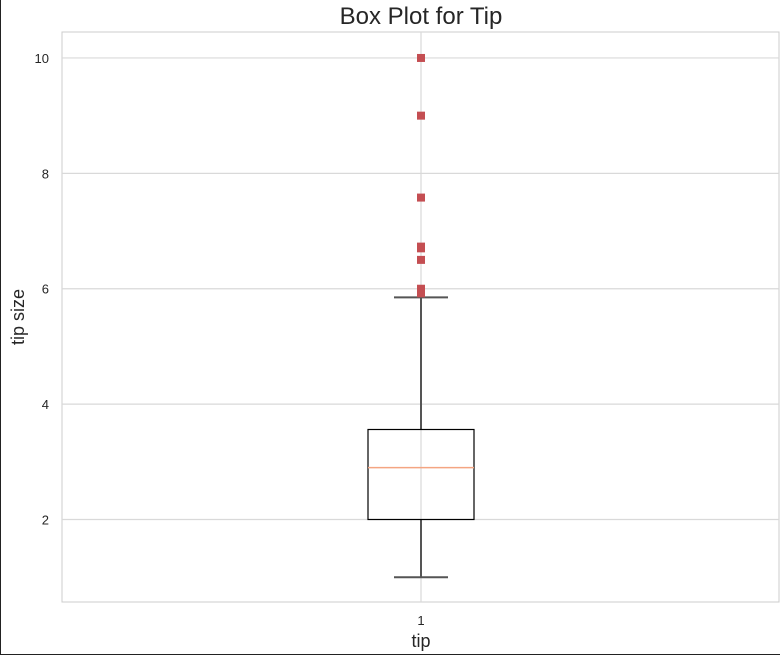  Describe the element at coordinates (42, 58) in the screenshot. I see `y-tick-label: 10` at that location.